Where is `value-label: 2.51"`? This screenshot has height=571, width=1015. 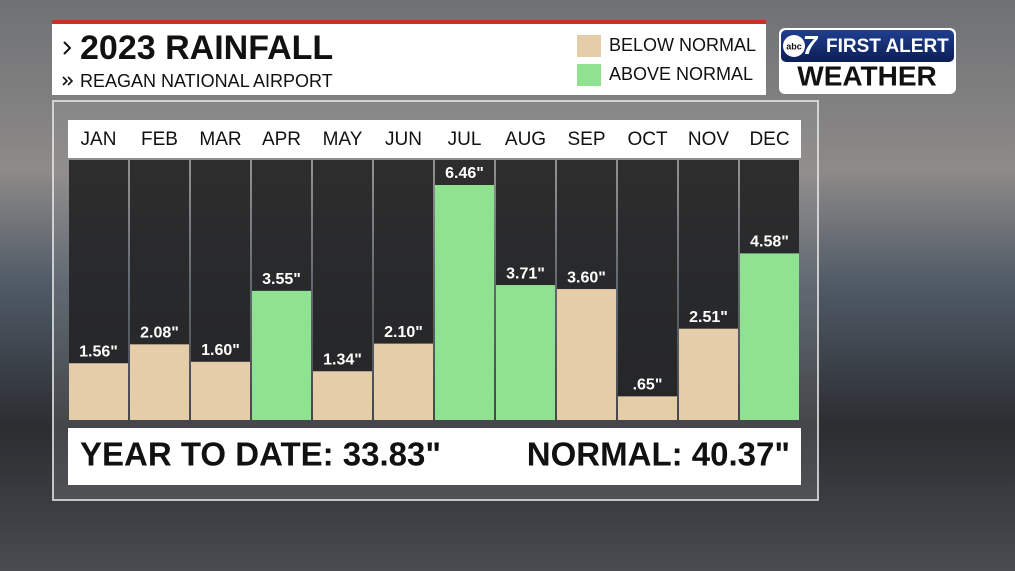
value-label: 2.51" is located at coordinates (708, 317).